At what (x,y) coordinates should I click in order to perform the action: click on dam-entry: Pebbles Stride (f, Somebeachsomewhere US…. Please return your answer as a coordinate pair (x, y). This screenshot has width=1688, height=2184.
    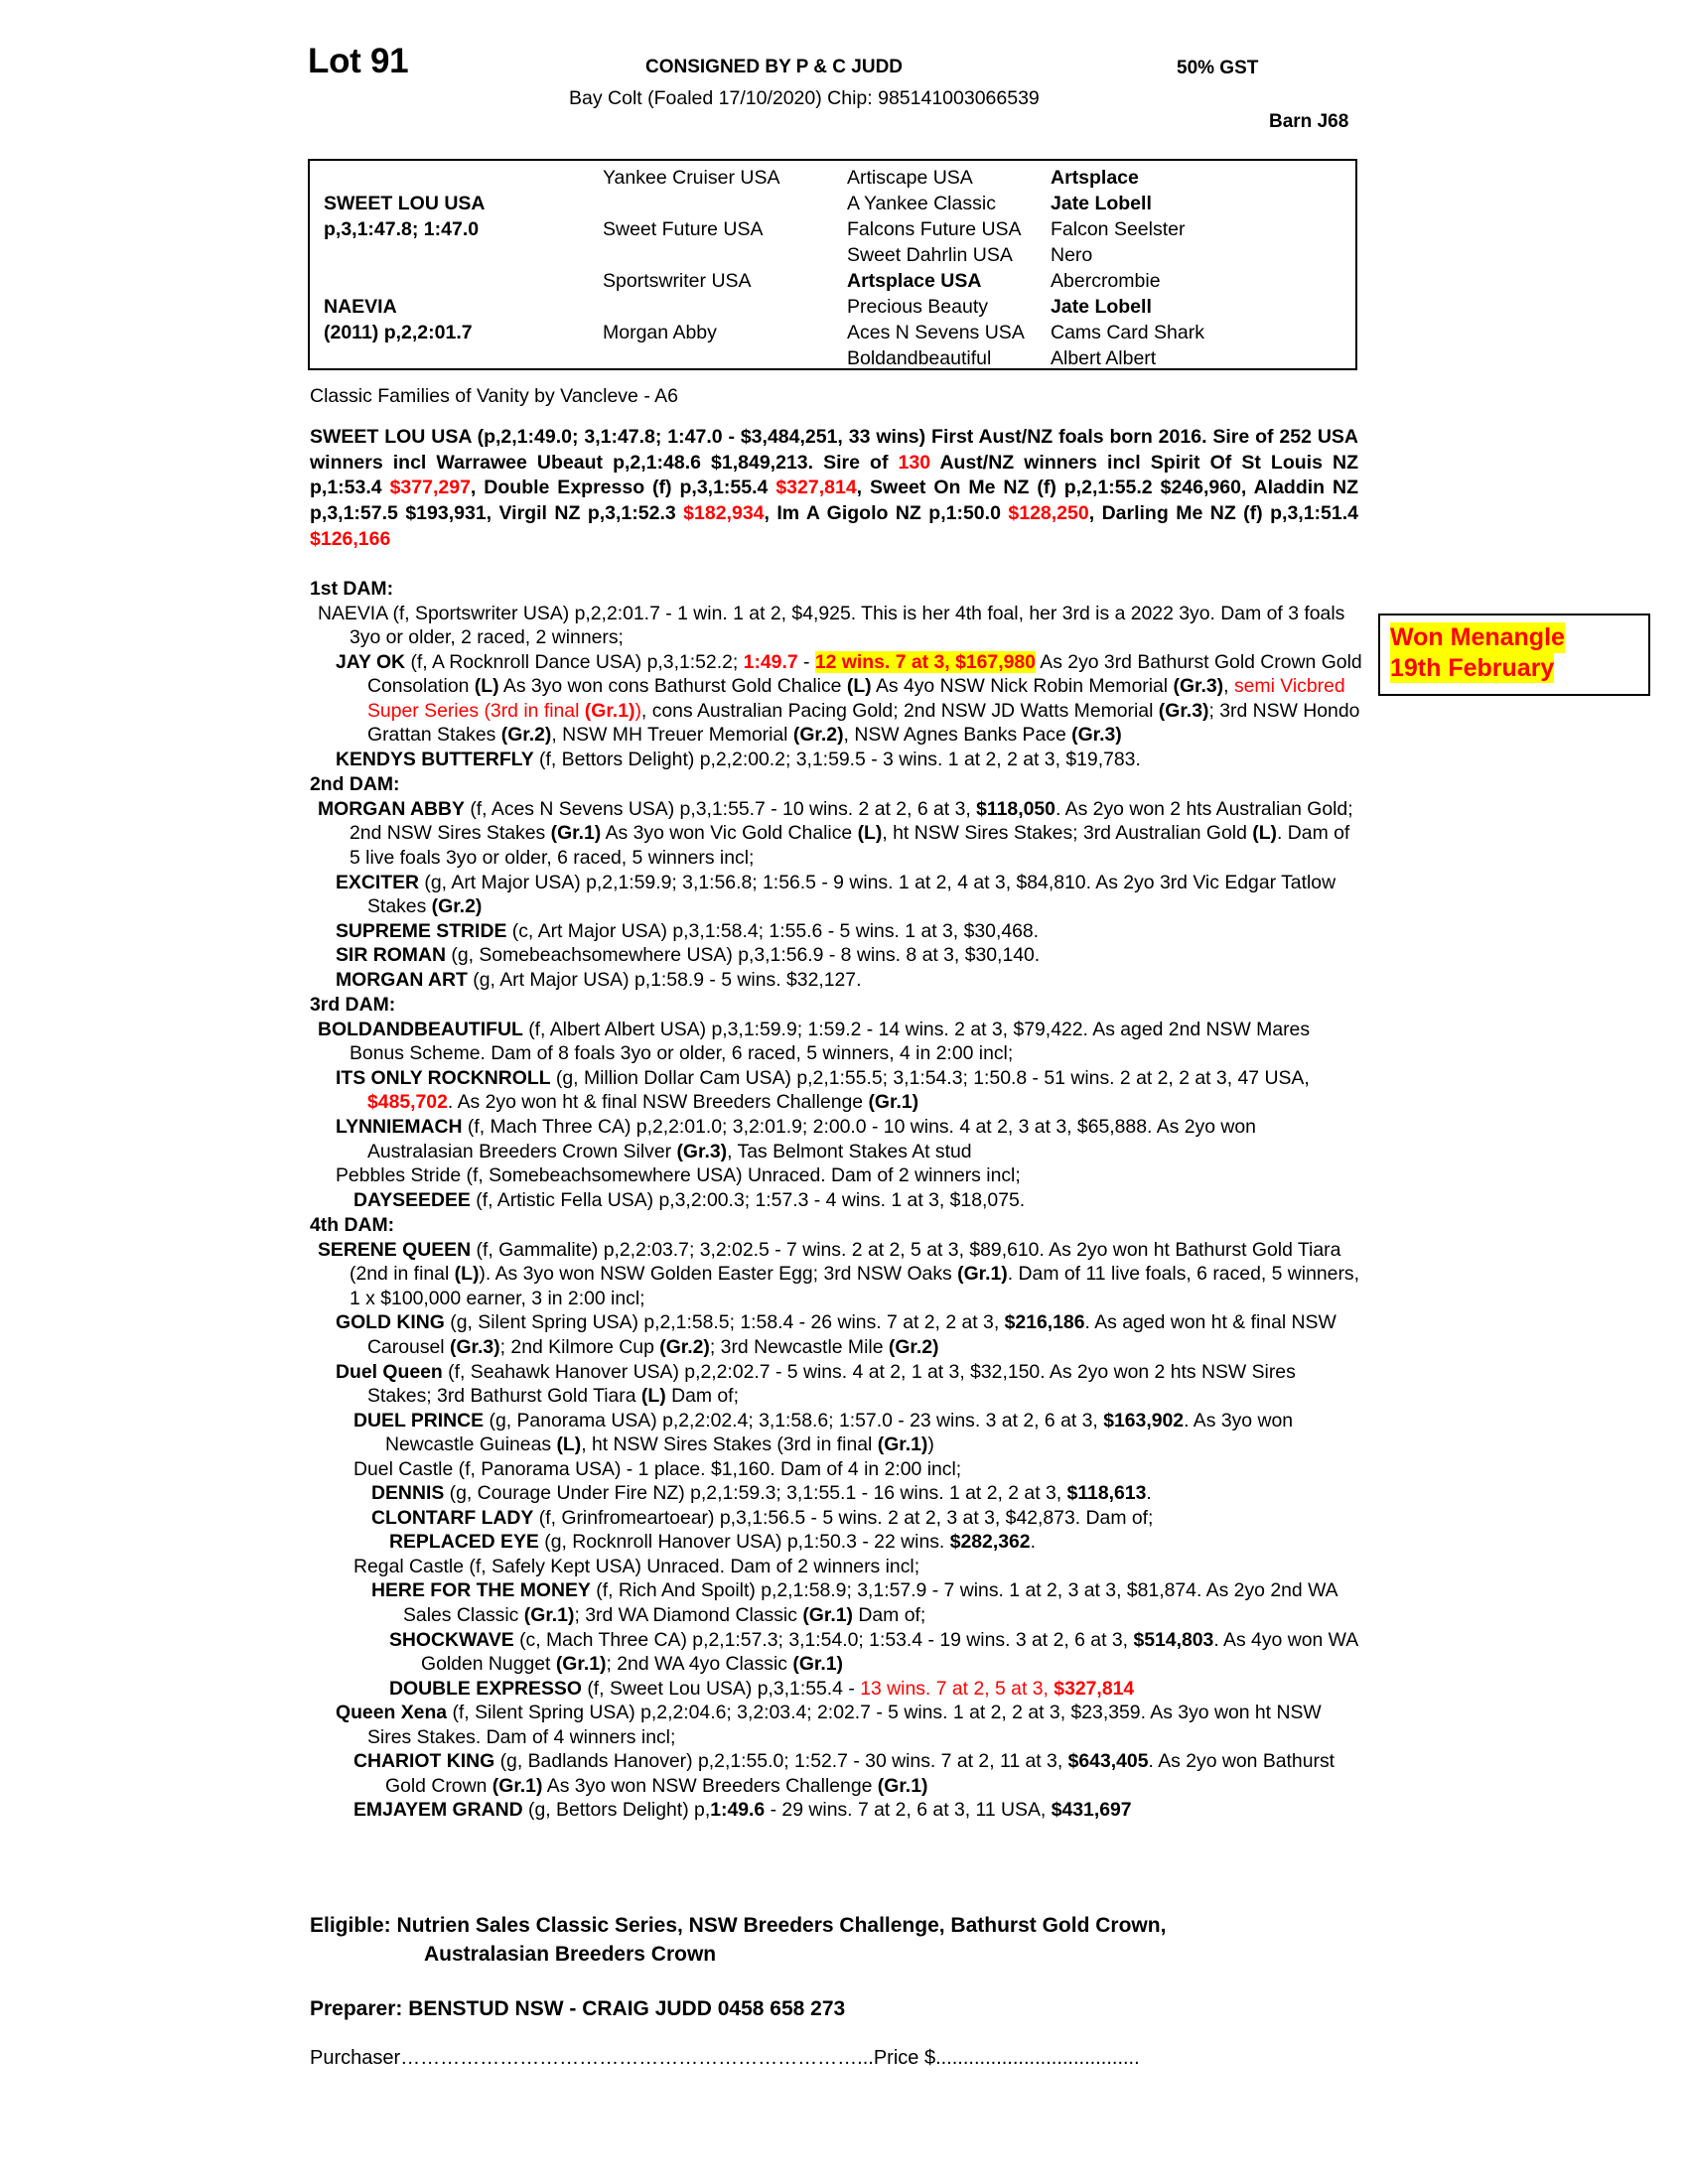
    Looking at the image, I should click on (678, 1175).